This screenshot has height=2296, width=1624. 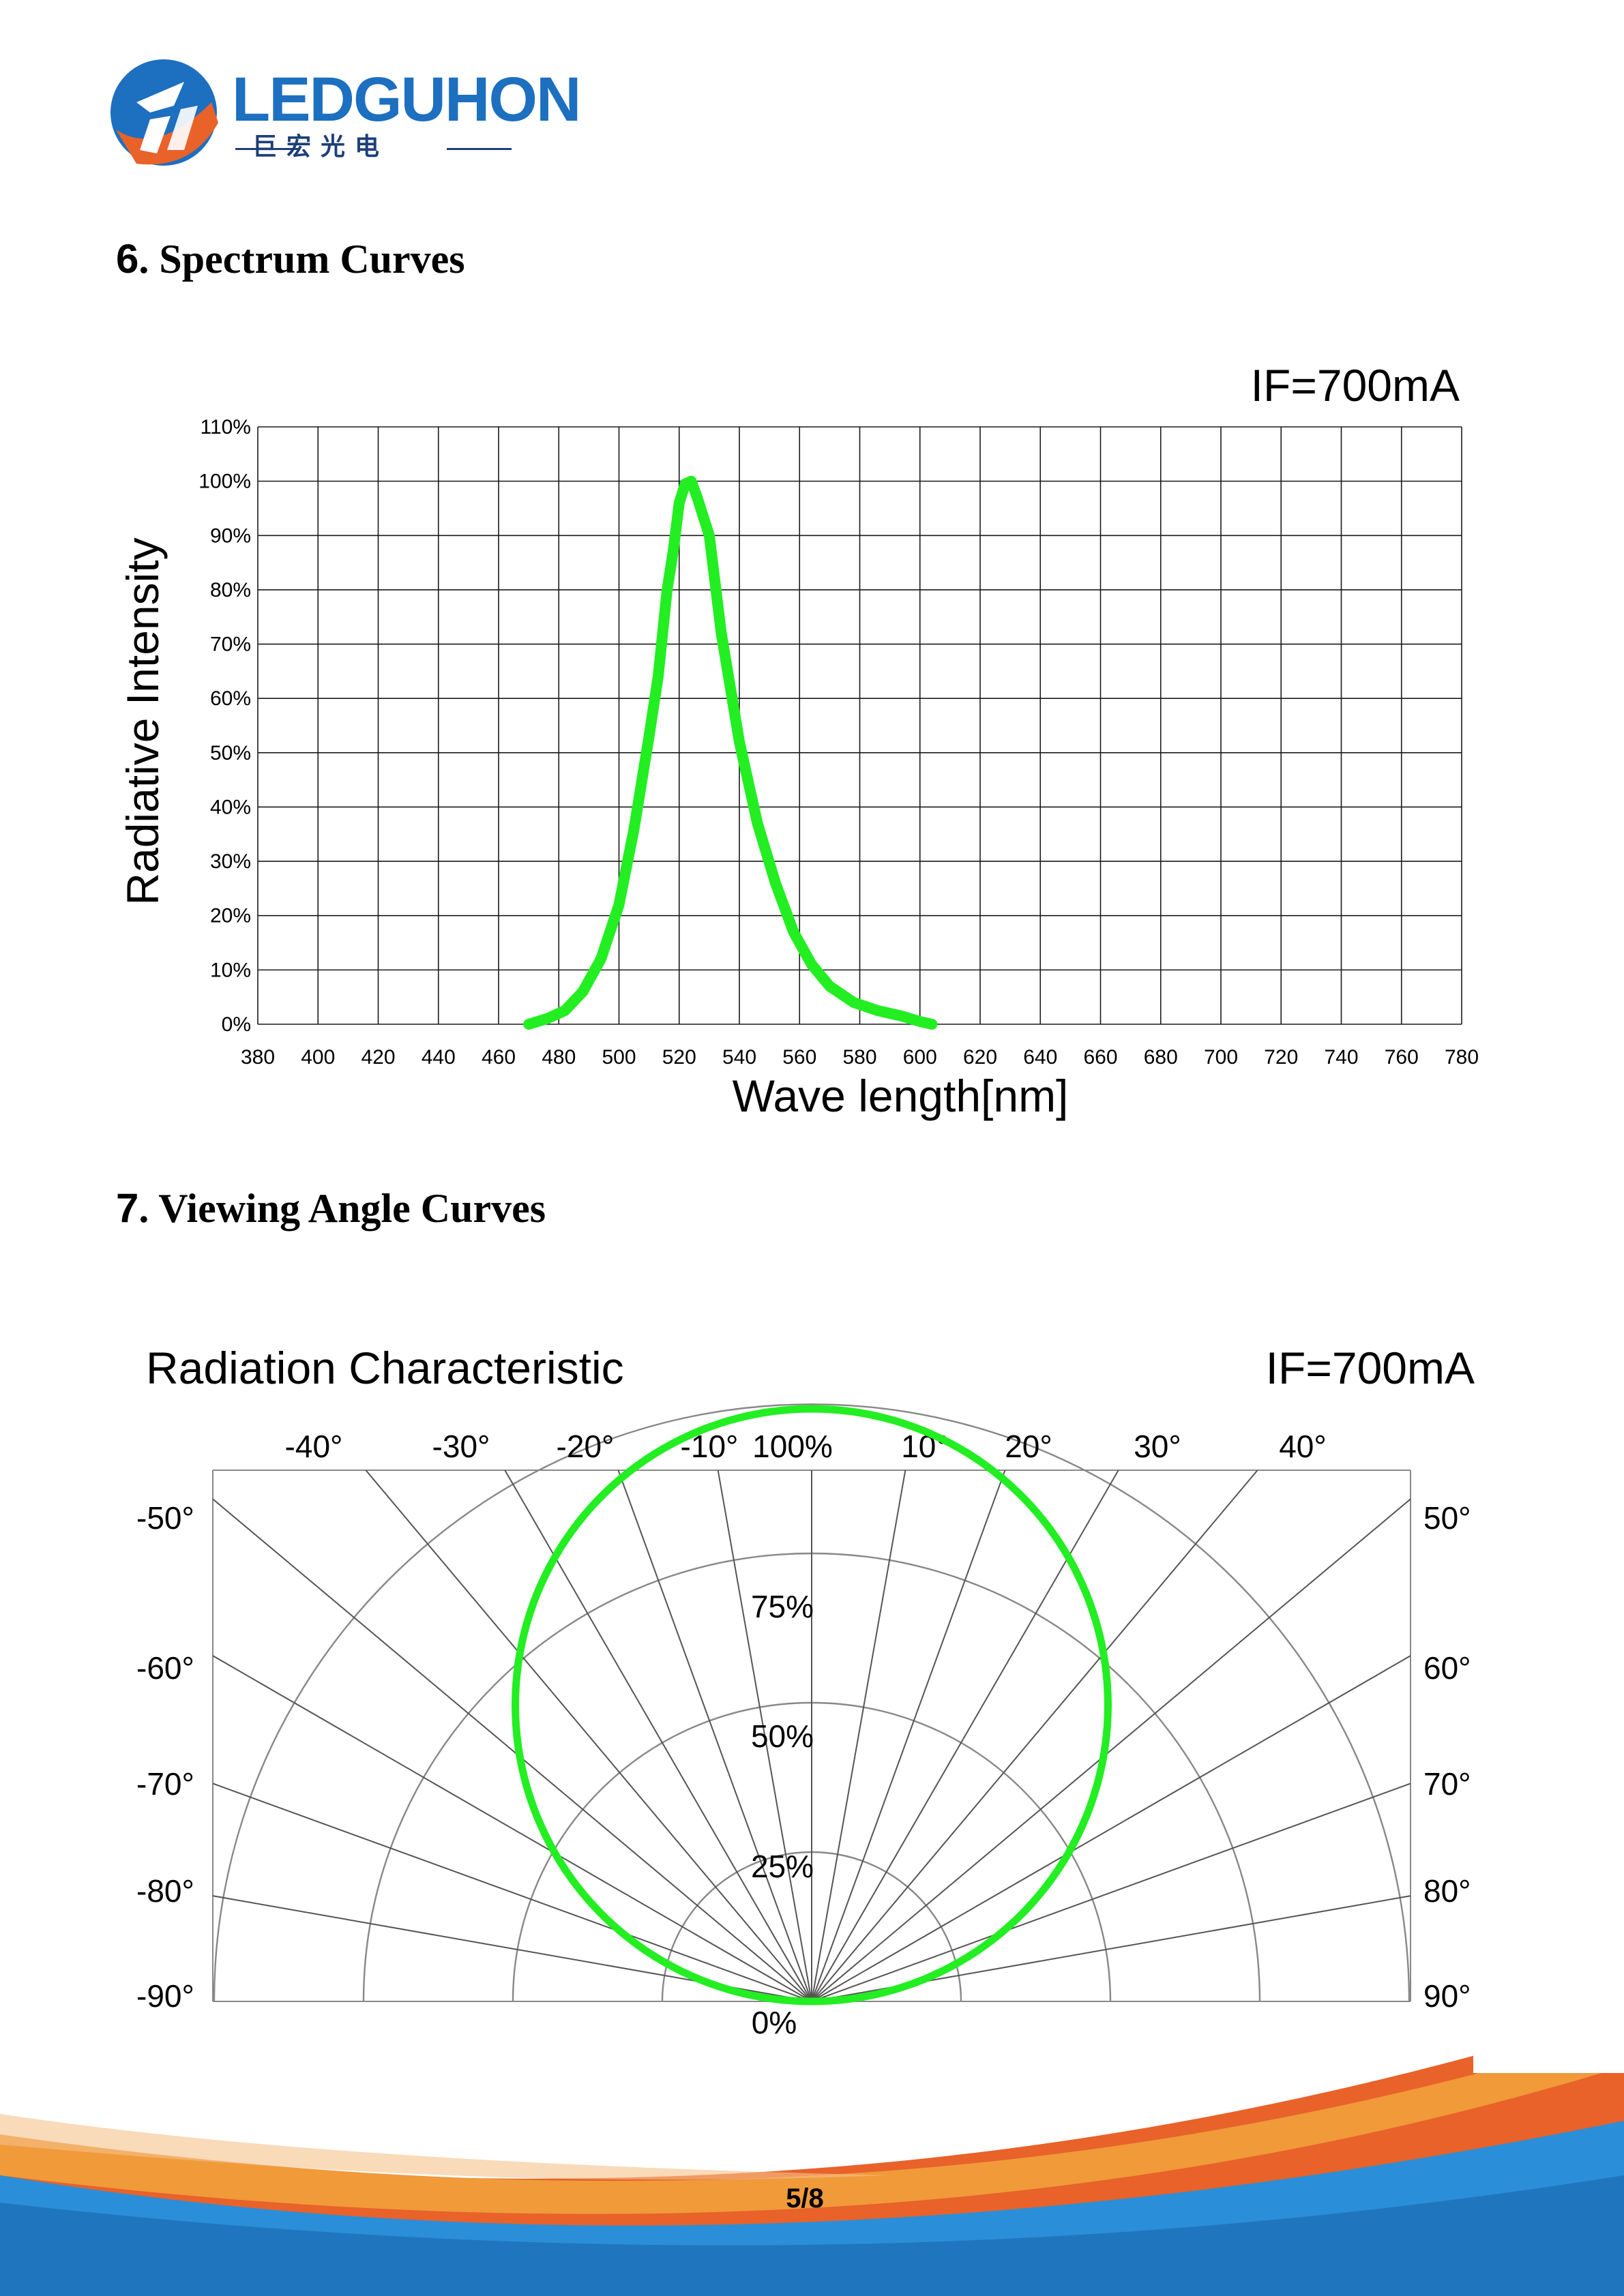 I want to click on spectrum-y-tick-label: 0%, so click(x=236, y=1025).